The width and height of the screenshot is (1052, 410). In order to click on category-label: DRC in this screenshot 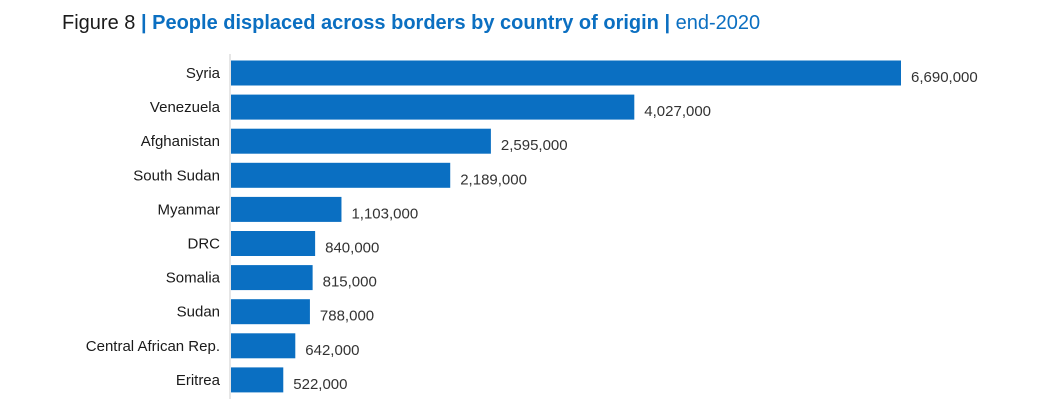, I will do `click(204, 244)`.